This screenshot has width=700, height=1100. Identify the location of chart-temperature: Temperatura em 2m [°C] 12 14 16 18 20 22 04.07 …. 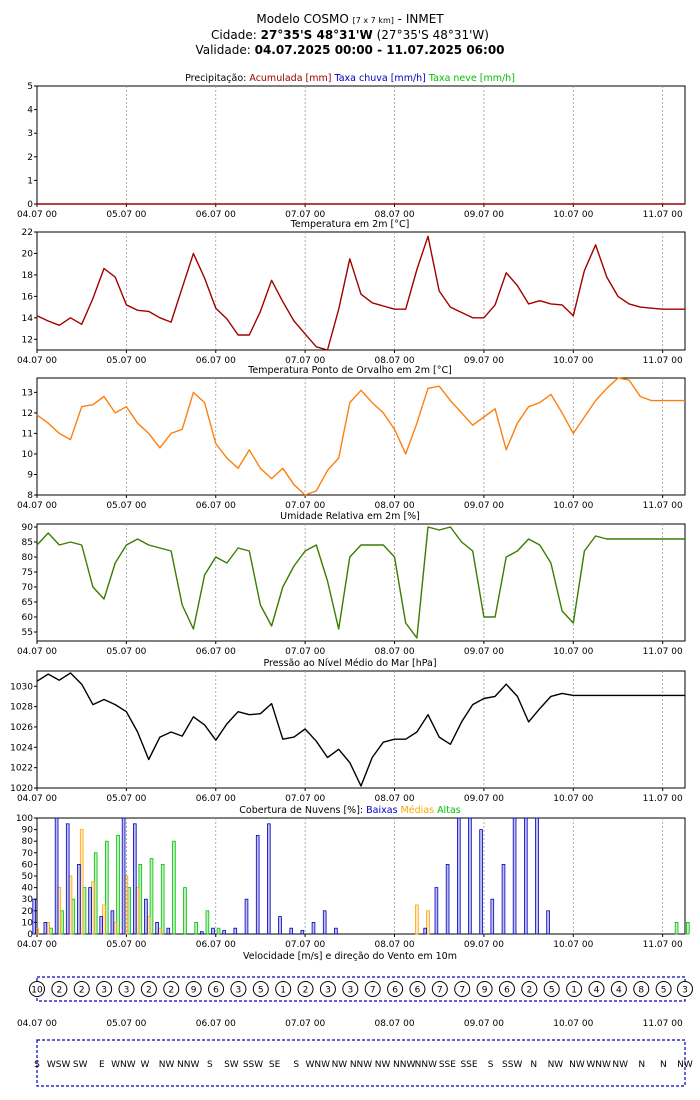
(351, 292).